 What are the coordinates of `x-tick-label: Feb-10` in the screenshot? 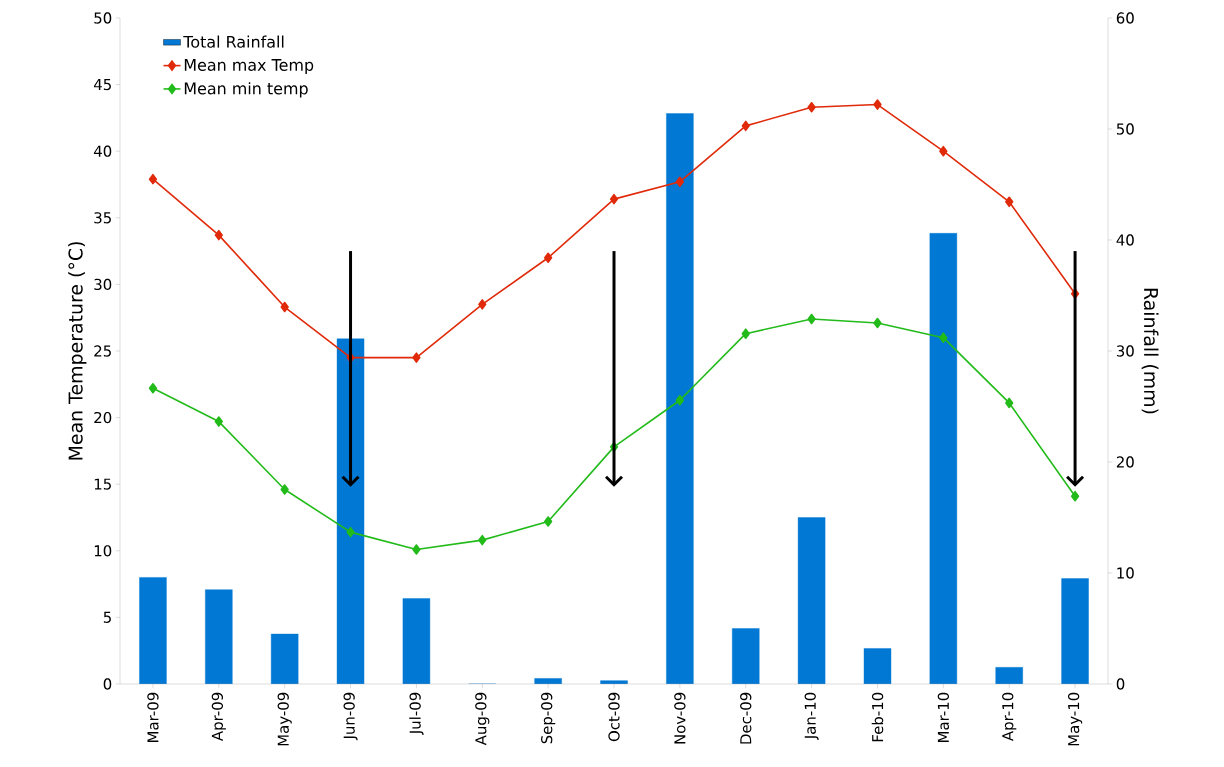 It's located at (877, 717).